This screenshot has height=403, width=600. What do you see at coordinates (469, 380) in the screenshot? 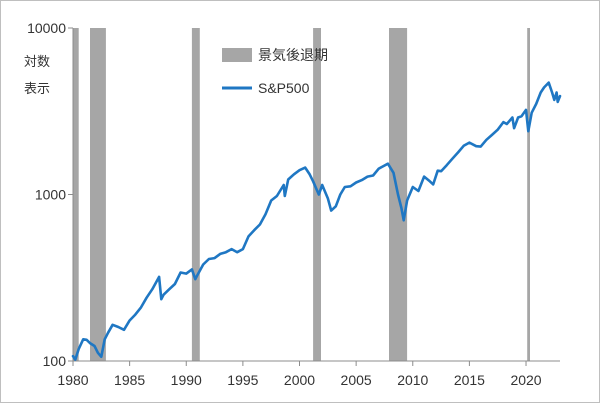
I see `x-tick-label-2015: 2015` at bounding box center [469, 380].